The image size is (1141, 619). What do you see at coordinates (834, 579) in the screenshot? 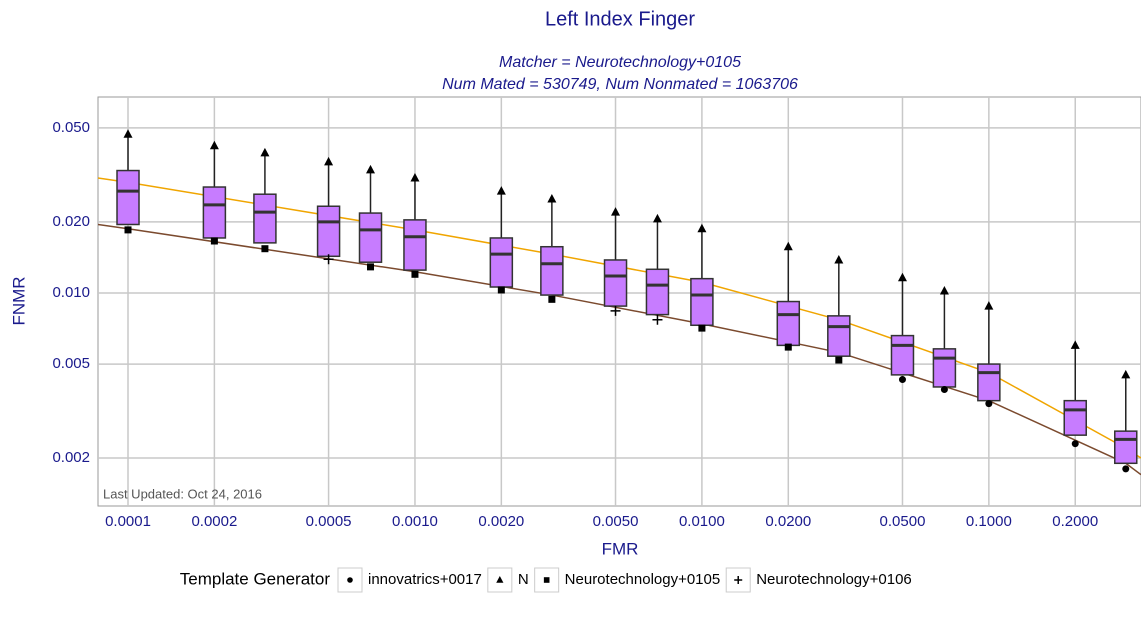
I see `legend-label: Neurotechnology+0106` at bounding box center [834, 579].